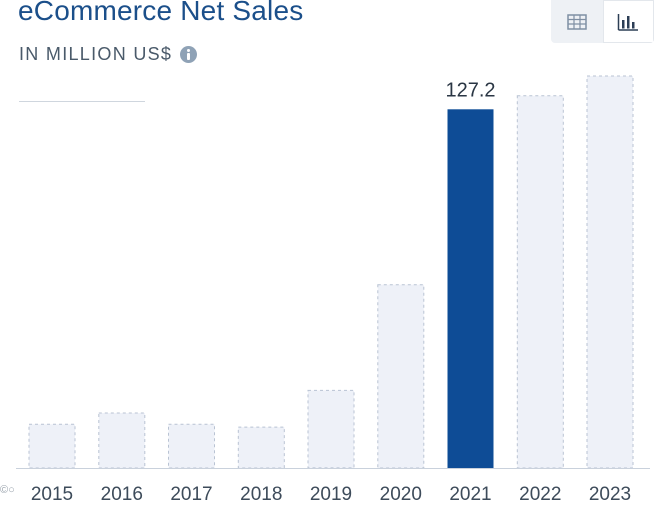 Image resolution: width=672 pixels, height=507 pixels. I want to click on watermark: ©○, so click(7, 490).